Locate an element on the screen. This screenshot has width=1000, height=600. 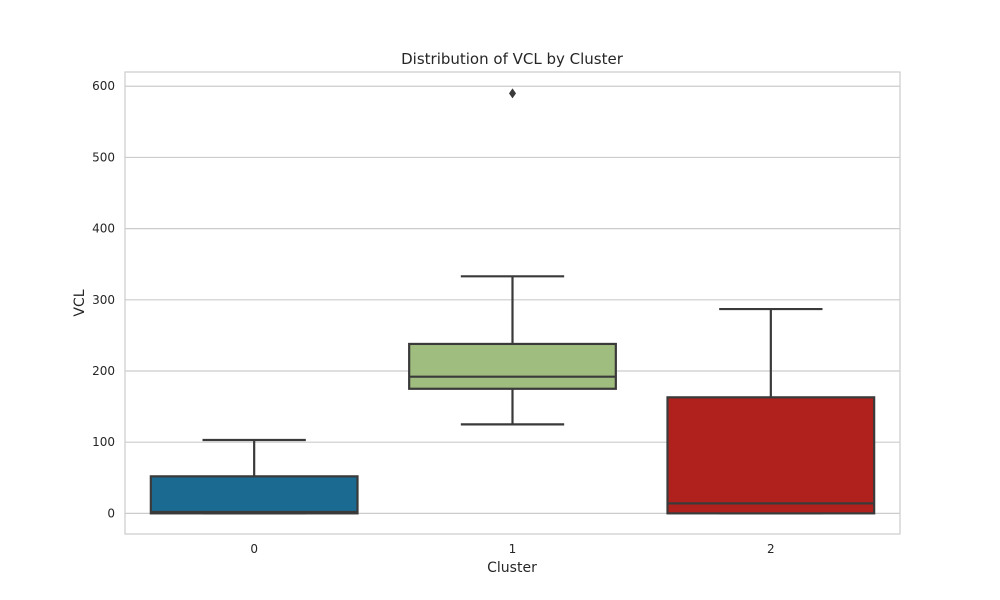
y-tick-label: 500 is located at coordinates (103, 157).